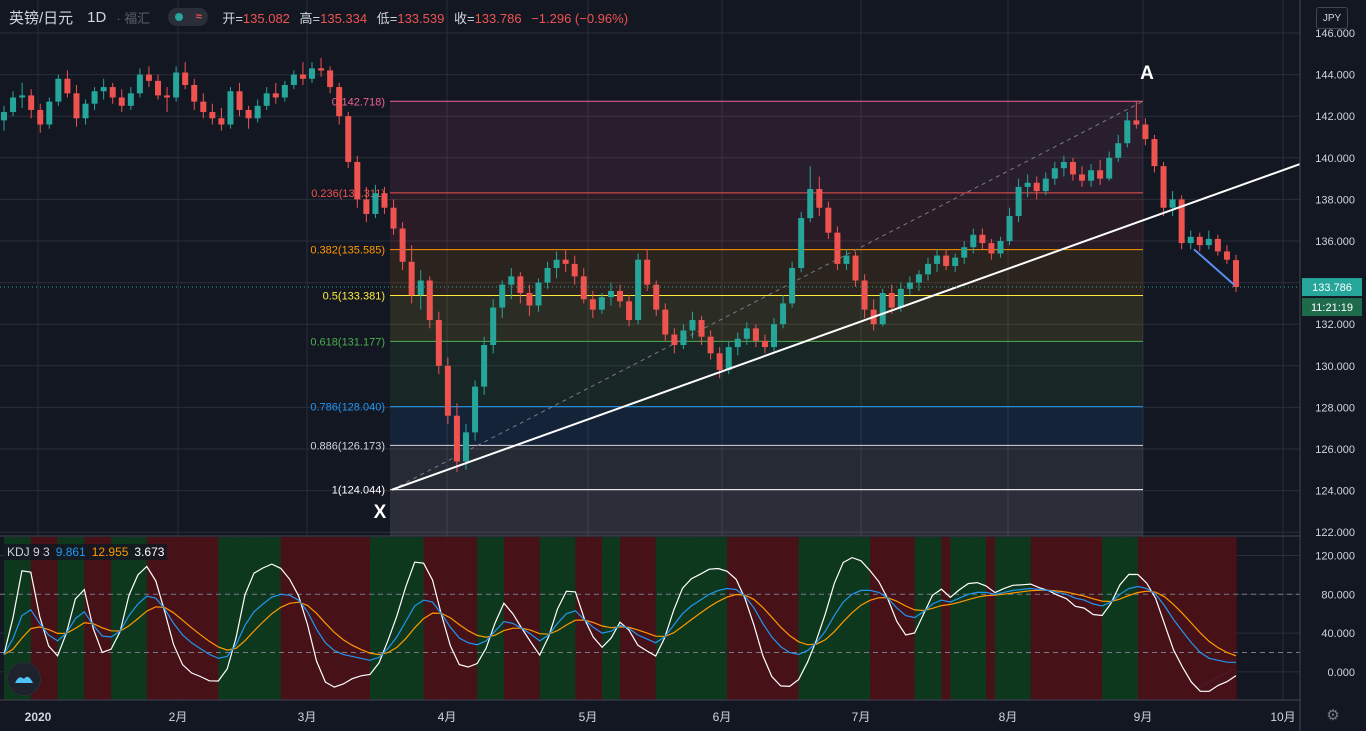 This screenshot has height=731, width=1366. I want to click on broker-logo-icon, so click(24, 679).